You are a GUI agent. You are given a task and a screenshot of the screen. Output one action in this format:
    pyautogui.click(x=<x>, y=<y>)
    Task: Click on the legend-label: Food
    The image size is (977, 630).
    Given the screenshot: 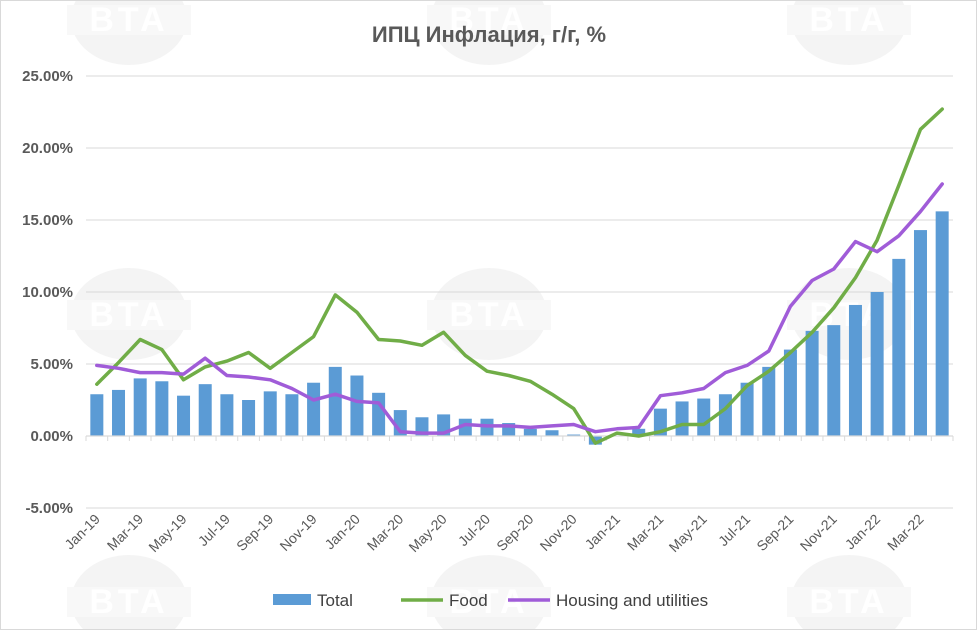 What is the action you would take?
    pyautogui.click(x=468, y=600)
    